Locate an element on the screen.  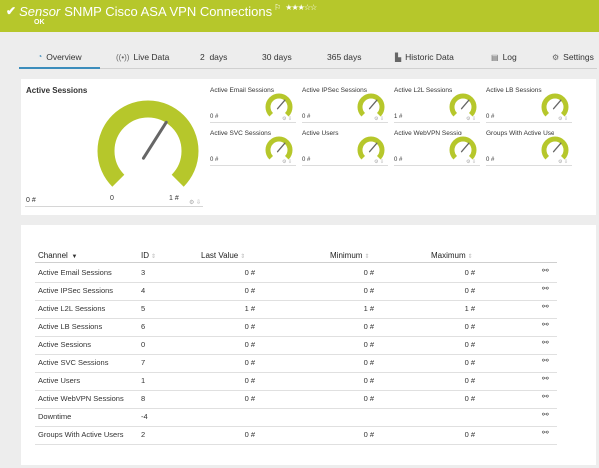
priority-stars: ★★★☆☆ is located at coordinates (301, 7).